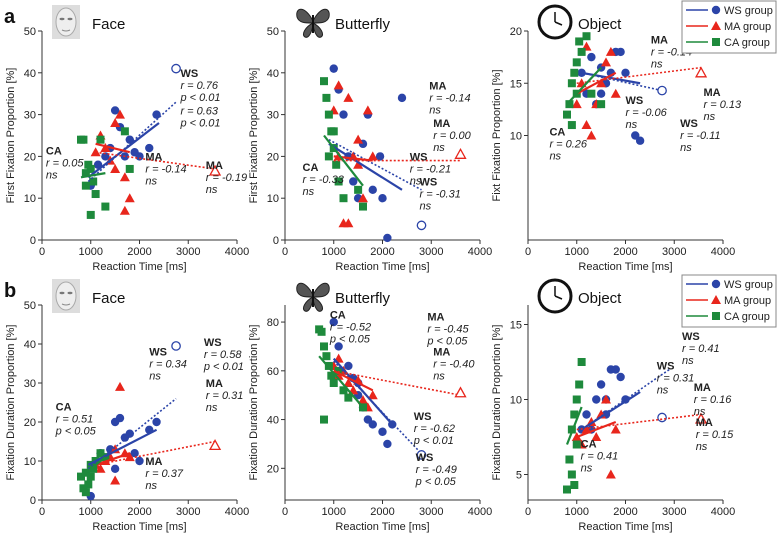 The width and height of the screenshot is (778, 539). What do you see at coordinates (30, 116) in the screenshot?
I see `y-tick-label: 30` at bounding box center [30, 116].